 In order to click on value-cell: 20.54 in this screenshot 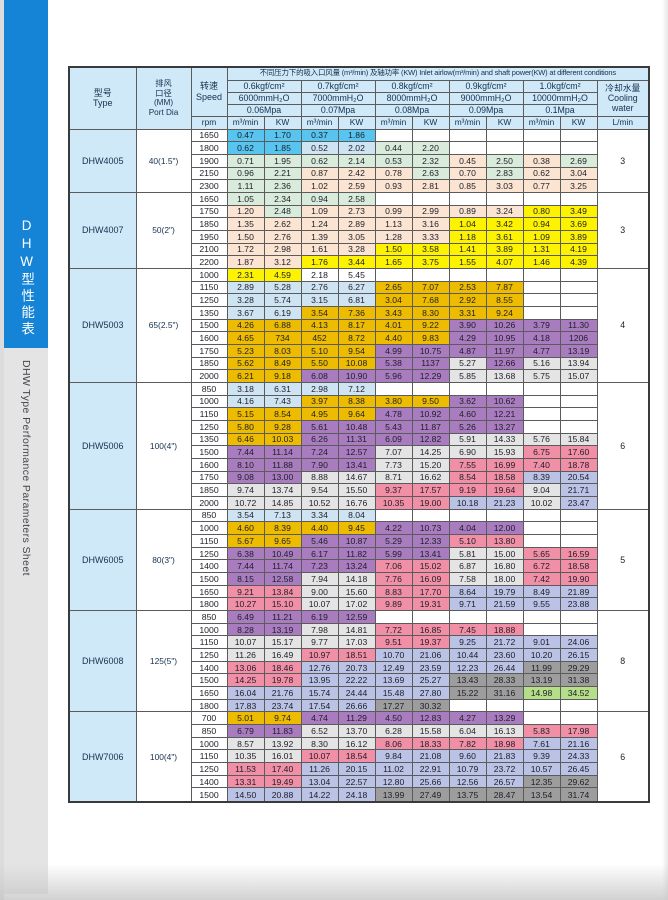, I will do `click(578, 477)`.